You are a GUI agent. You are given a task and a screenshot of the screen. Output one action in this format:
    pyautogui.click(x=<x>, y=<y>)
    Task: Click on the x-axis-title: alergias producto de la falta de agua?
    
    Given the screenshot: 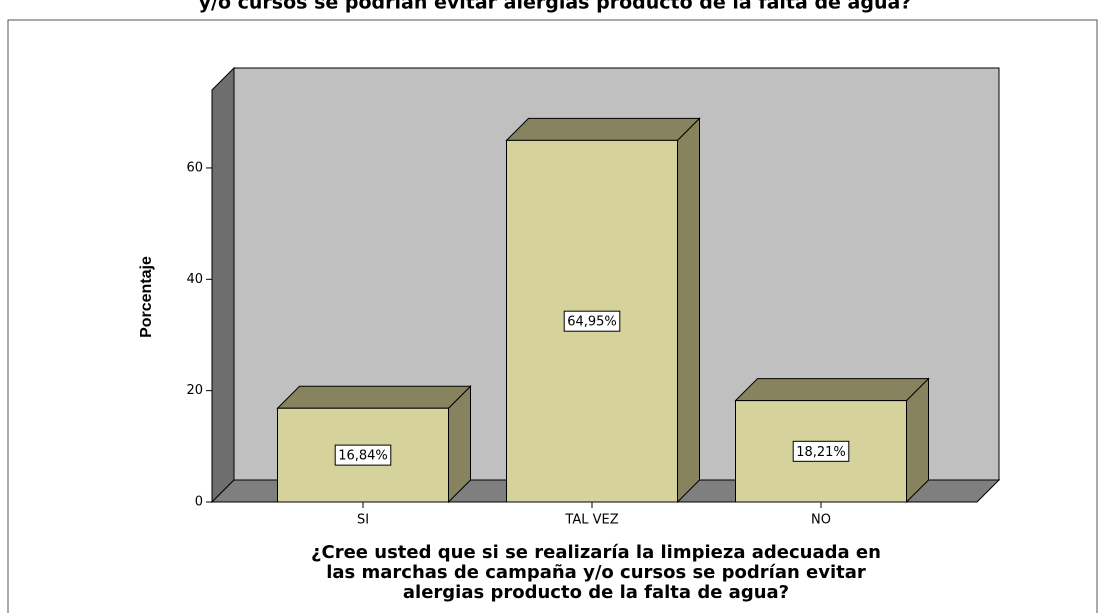 What is the action you would take?
    pyautogui.click(x=596, y=592)
    